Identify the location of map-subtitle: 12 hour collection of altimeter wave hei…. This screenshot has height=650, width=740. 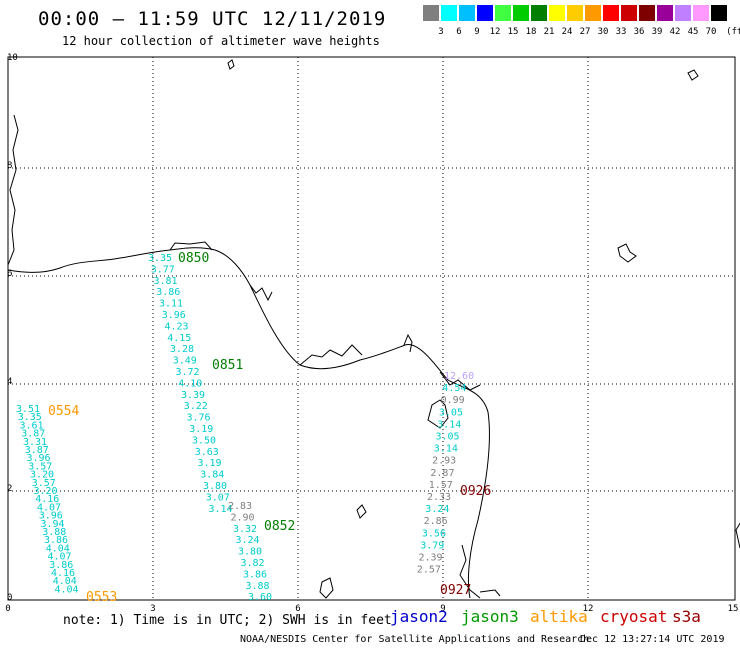
(221, 41).